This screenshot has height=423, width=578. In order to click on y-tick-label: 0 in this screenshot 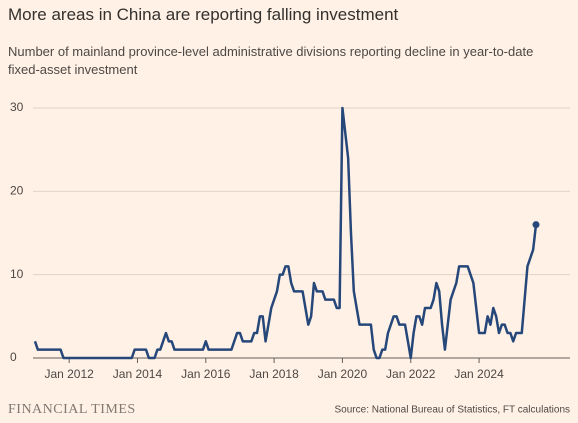, I will do `click(13, 357)`.